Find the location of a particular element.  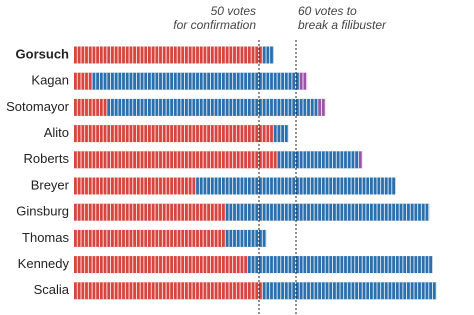

category-label: Kagan is located at coordinates (50, 80).